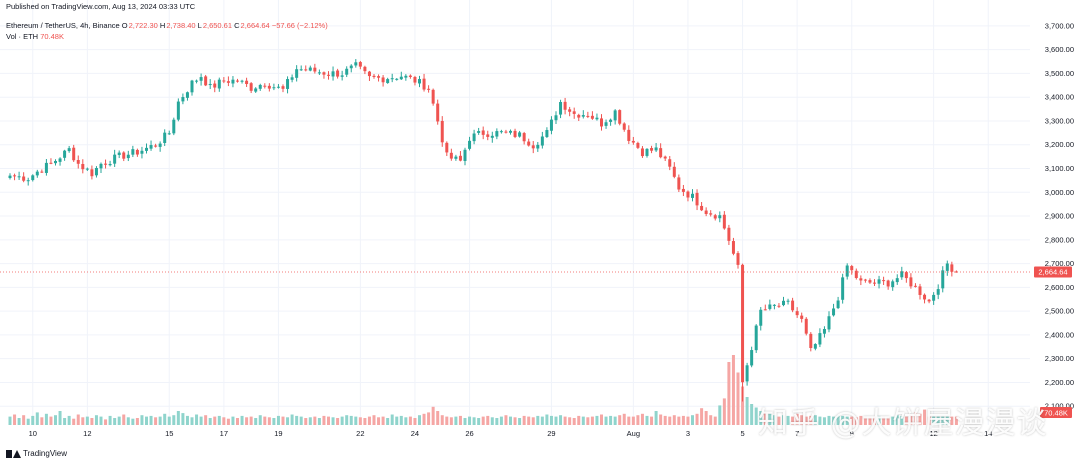 This screenshot has height=462, width=1080. What do you see at coordinates (63, 25) in the screenshot?
I see `symbol-label: Ethereum / TetherUS, 4h, Binance` at bounding box center [63, 25].